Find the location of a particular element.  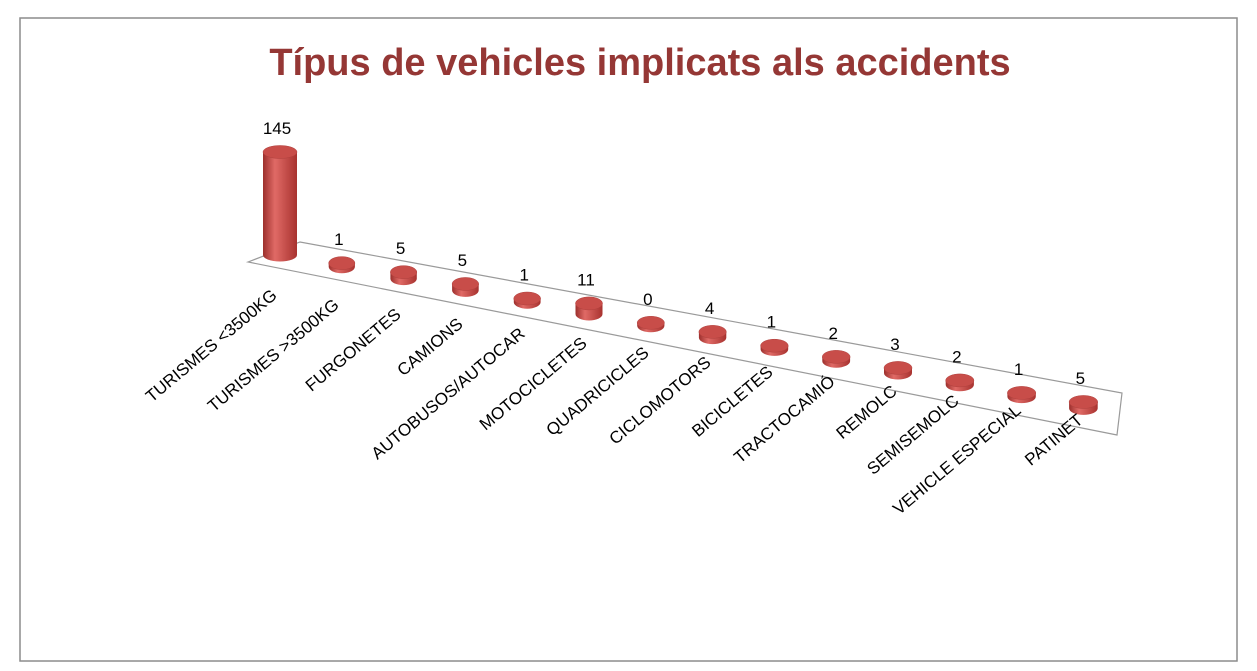

data-label: 145 is located at coordinates (277, 128).